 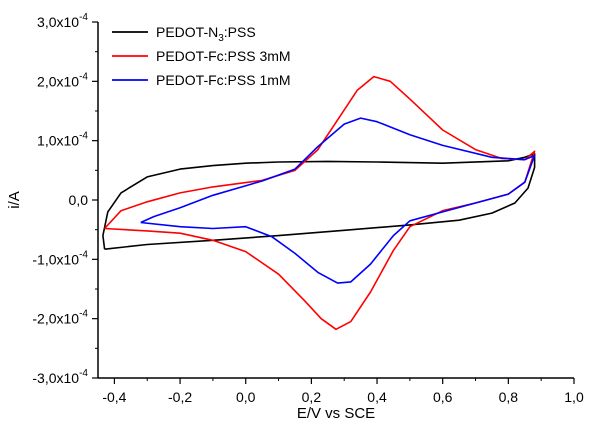 What do you see at coordinates (180, 397) in the screenshot?
I see `x-tick-label: -0,2` at bounding box center [180, 397].